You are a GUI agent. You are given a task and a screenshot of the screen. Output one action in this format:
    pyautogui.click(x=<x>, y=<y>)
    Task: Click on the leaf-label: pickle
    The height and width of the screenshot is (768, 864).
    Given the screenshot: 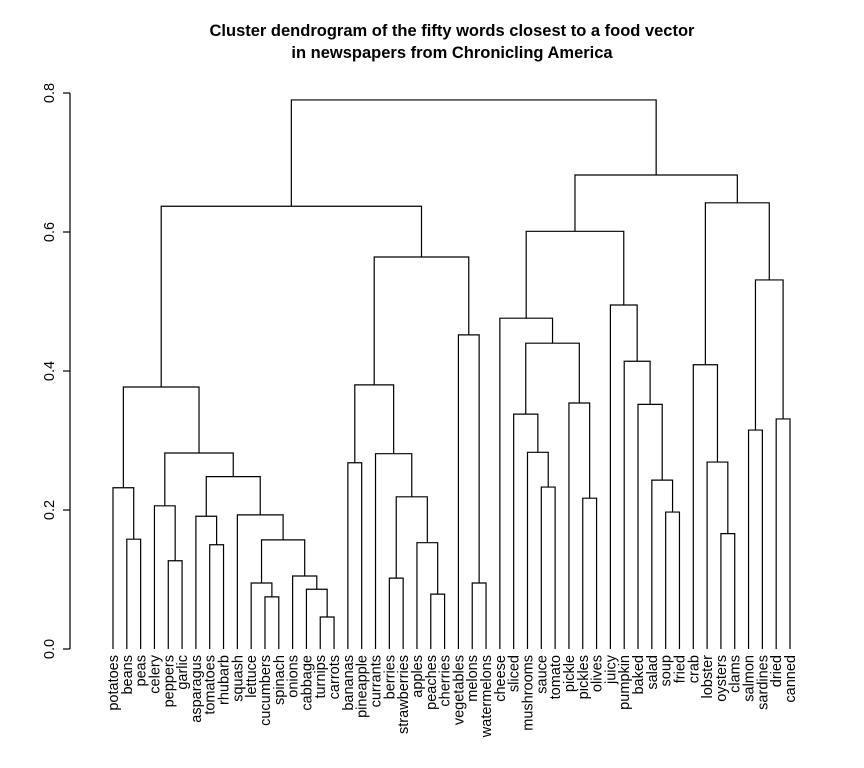 What is the action you would take?
    pyautogui.click(x=570, y=673)
    